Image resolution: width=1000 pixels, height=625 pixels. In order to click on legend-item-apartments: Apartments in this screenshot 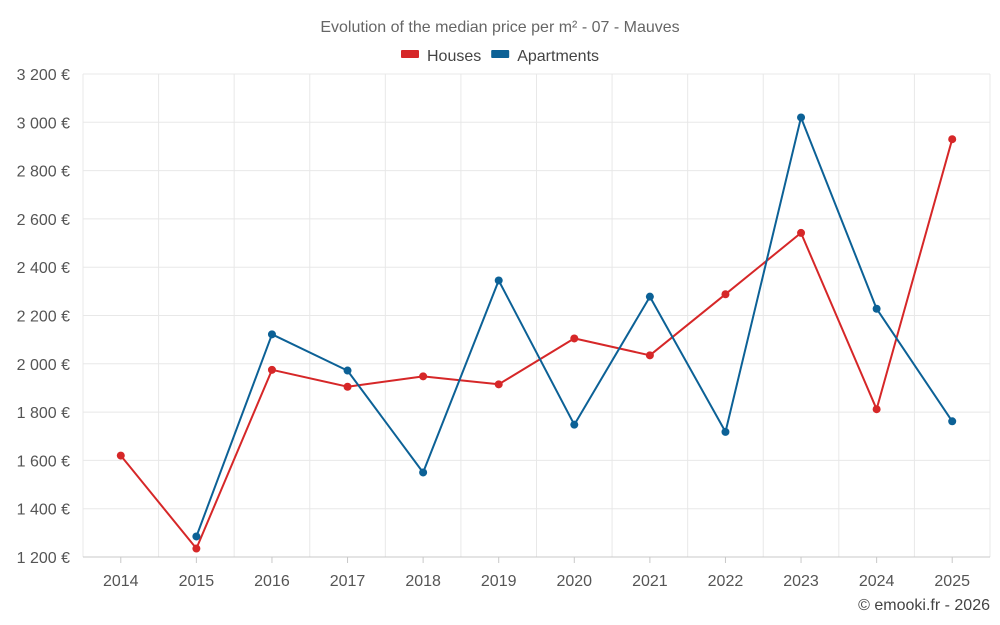, I will do `click(545, 56)`.